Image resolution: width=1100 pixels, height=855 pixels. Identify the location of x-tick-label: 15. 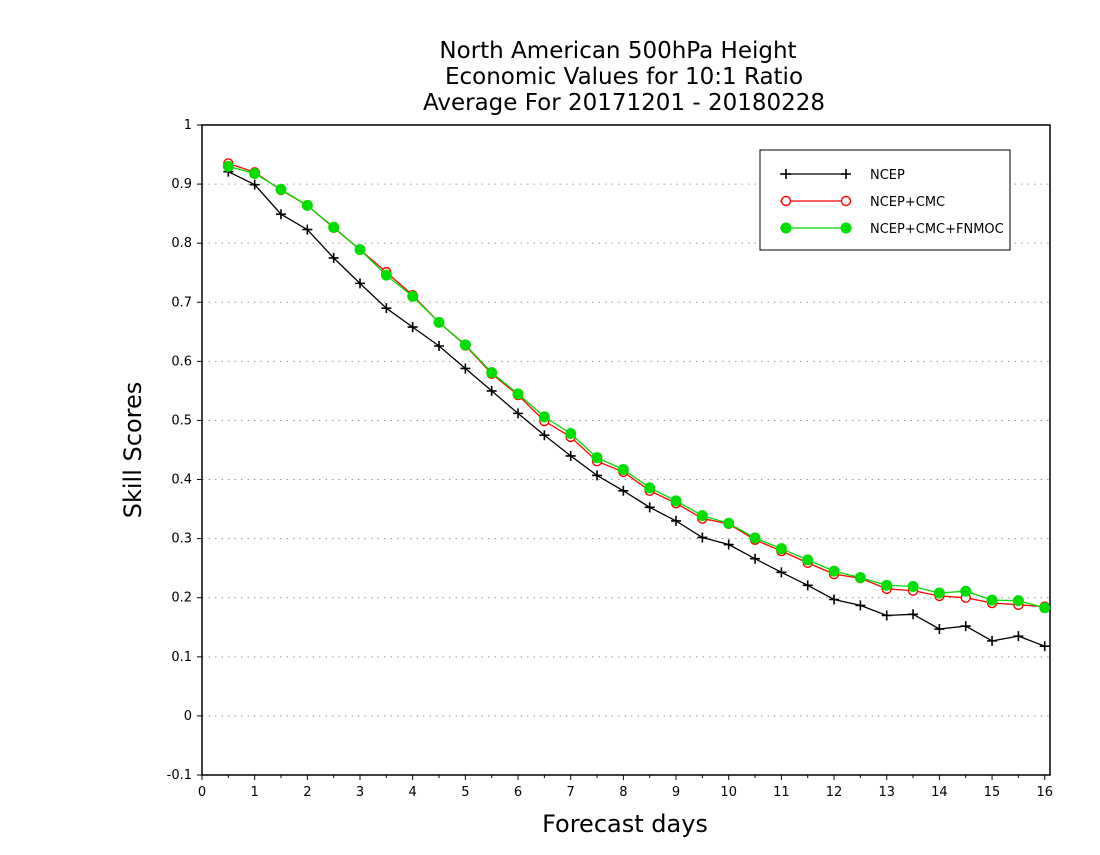
(992, 792).